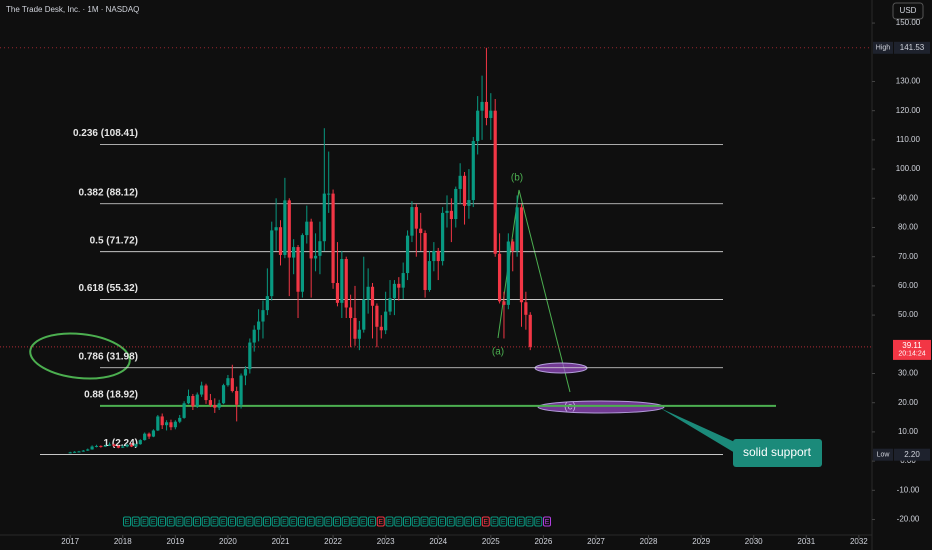  I want to click on wave-label: (b), so click(517, 178).